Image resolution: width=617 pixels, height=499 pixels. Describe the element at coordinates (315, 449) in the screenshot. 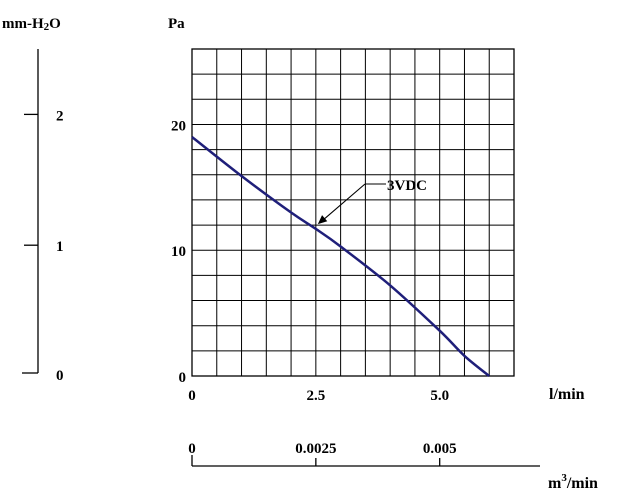

I see `secondary-x-tick-label: 0.0025` at that location.